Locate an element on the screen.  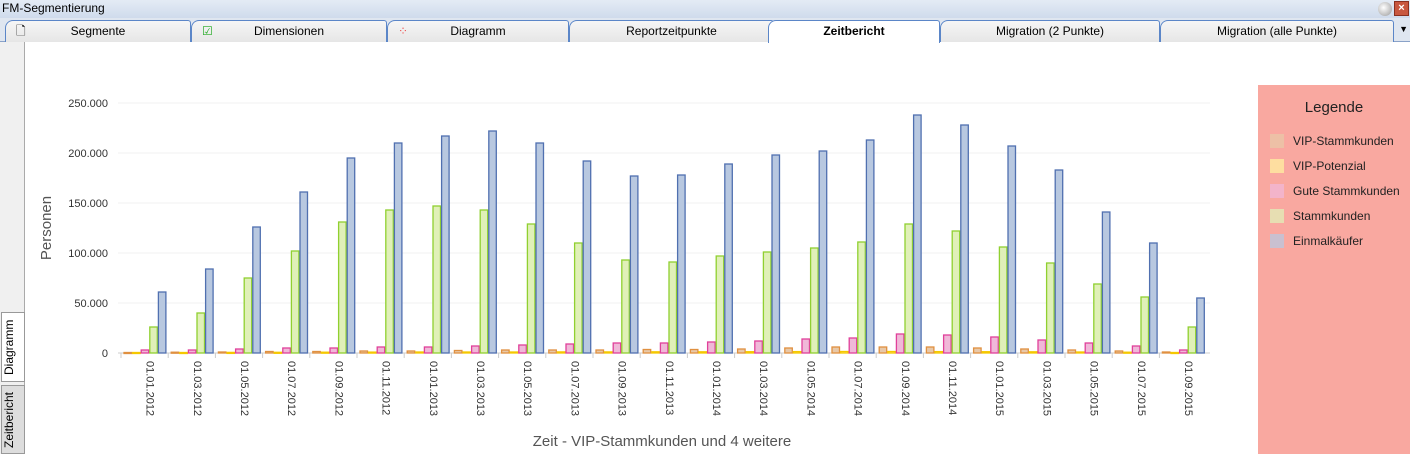
y-tick-label: 200.000 is located at coordinates (88, 154).